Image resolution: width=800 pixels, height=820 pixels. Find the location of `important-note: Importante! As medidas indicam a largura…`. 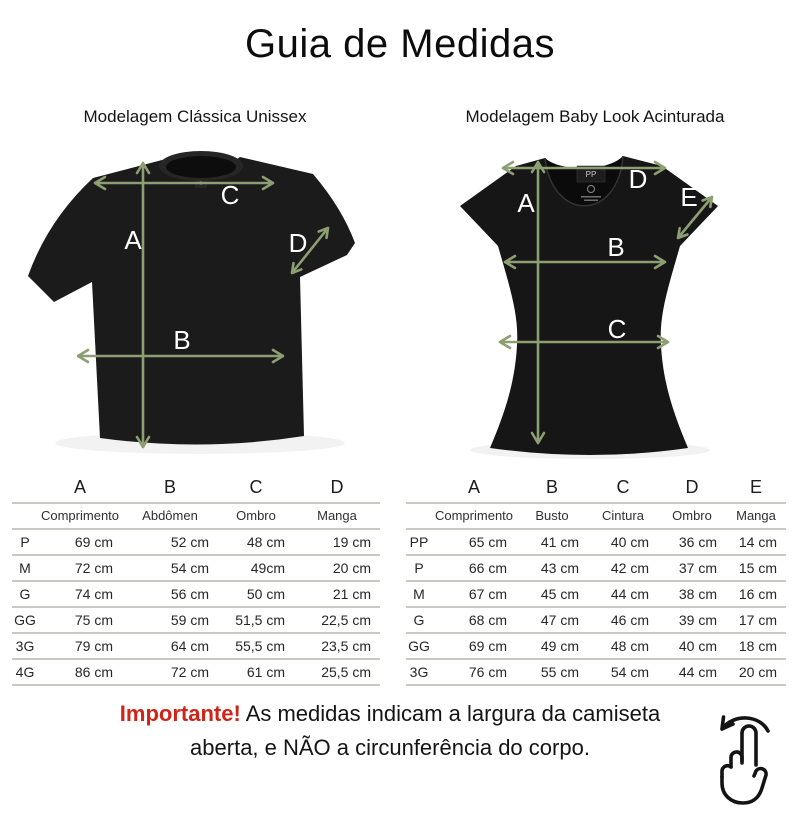

important-note: Importante! As medidas indicam a largura… is located at coordinates (390, 731).